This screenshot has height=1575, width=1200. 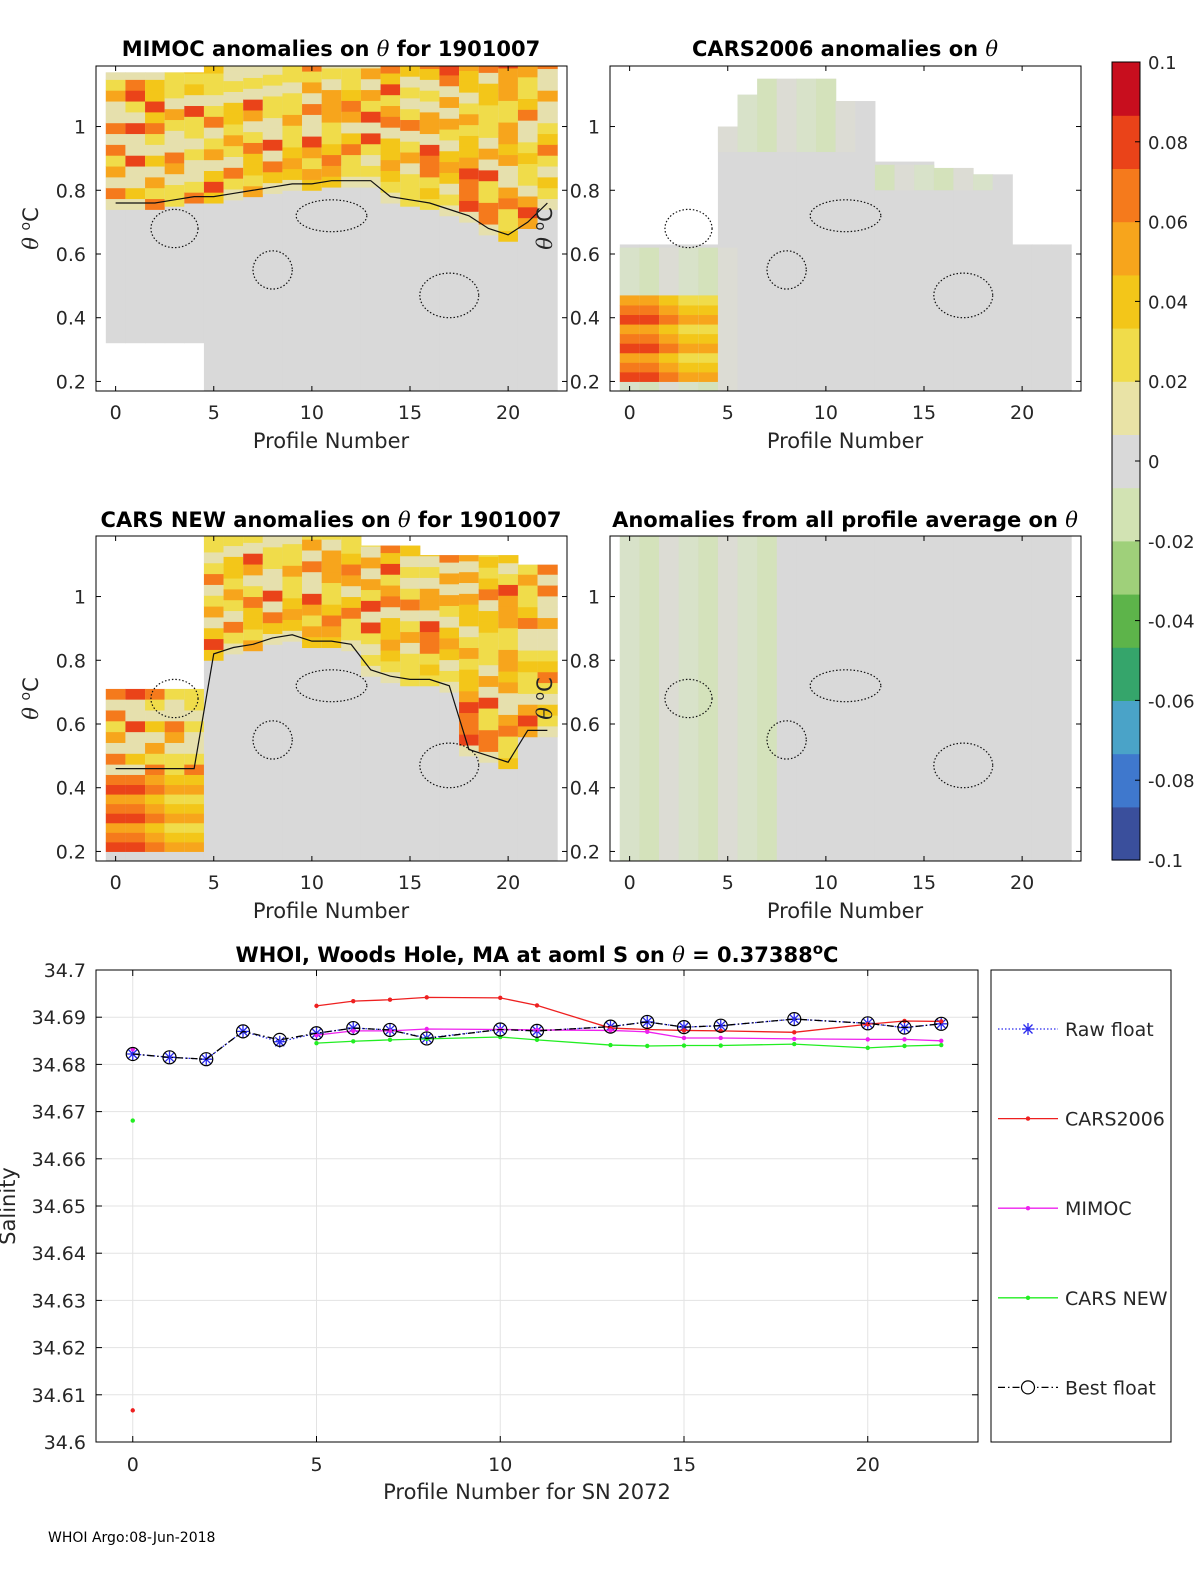 What do you see at coordinates (59, 1018) in the screenshot?
I see `y-tick-label: 34.69` at bounding box center [59, 1018].